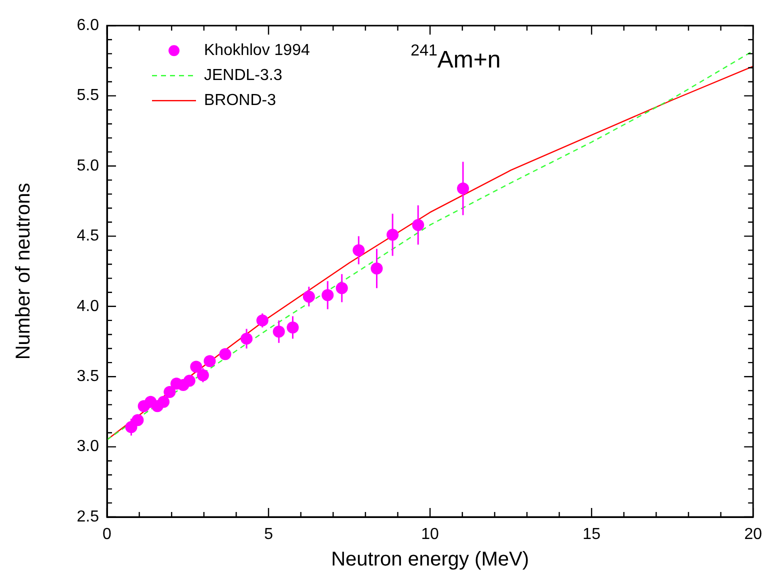  Describe the element at coordinates (88, 447) in the screenshot. I see `y-tick-label: 3.0` at that location.